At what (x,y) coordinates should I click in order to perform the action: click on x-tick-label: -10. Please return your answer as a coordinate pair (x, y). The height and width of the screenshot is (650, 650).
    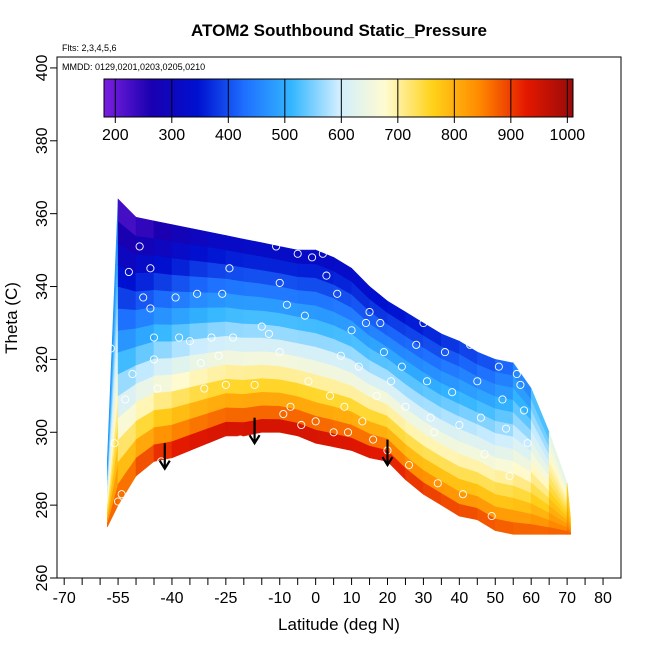
    Looking at the image, I should click on (279, 598).